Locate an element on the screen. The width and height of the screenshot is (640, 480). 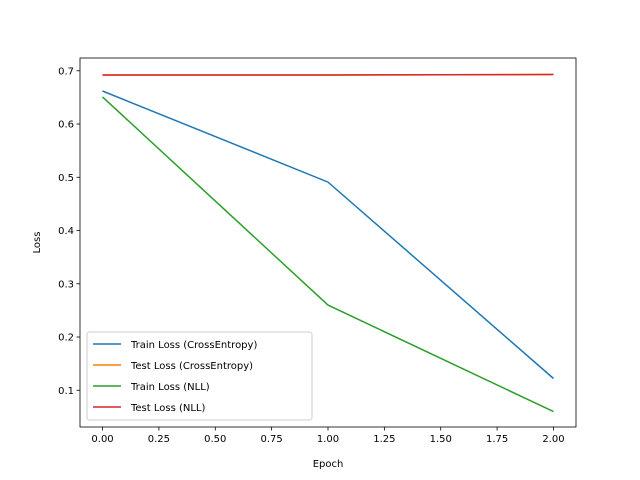
x-axis-label: Epoch is located at coordinates (328, 464).